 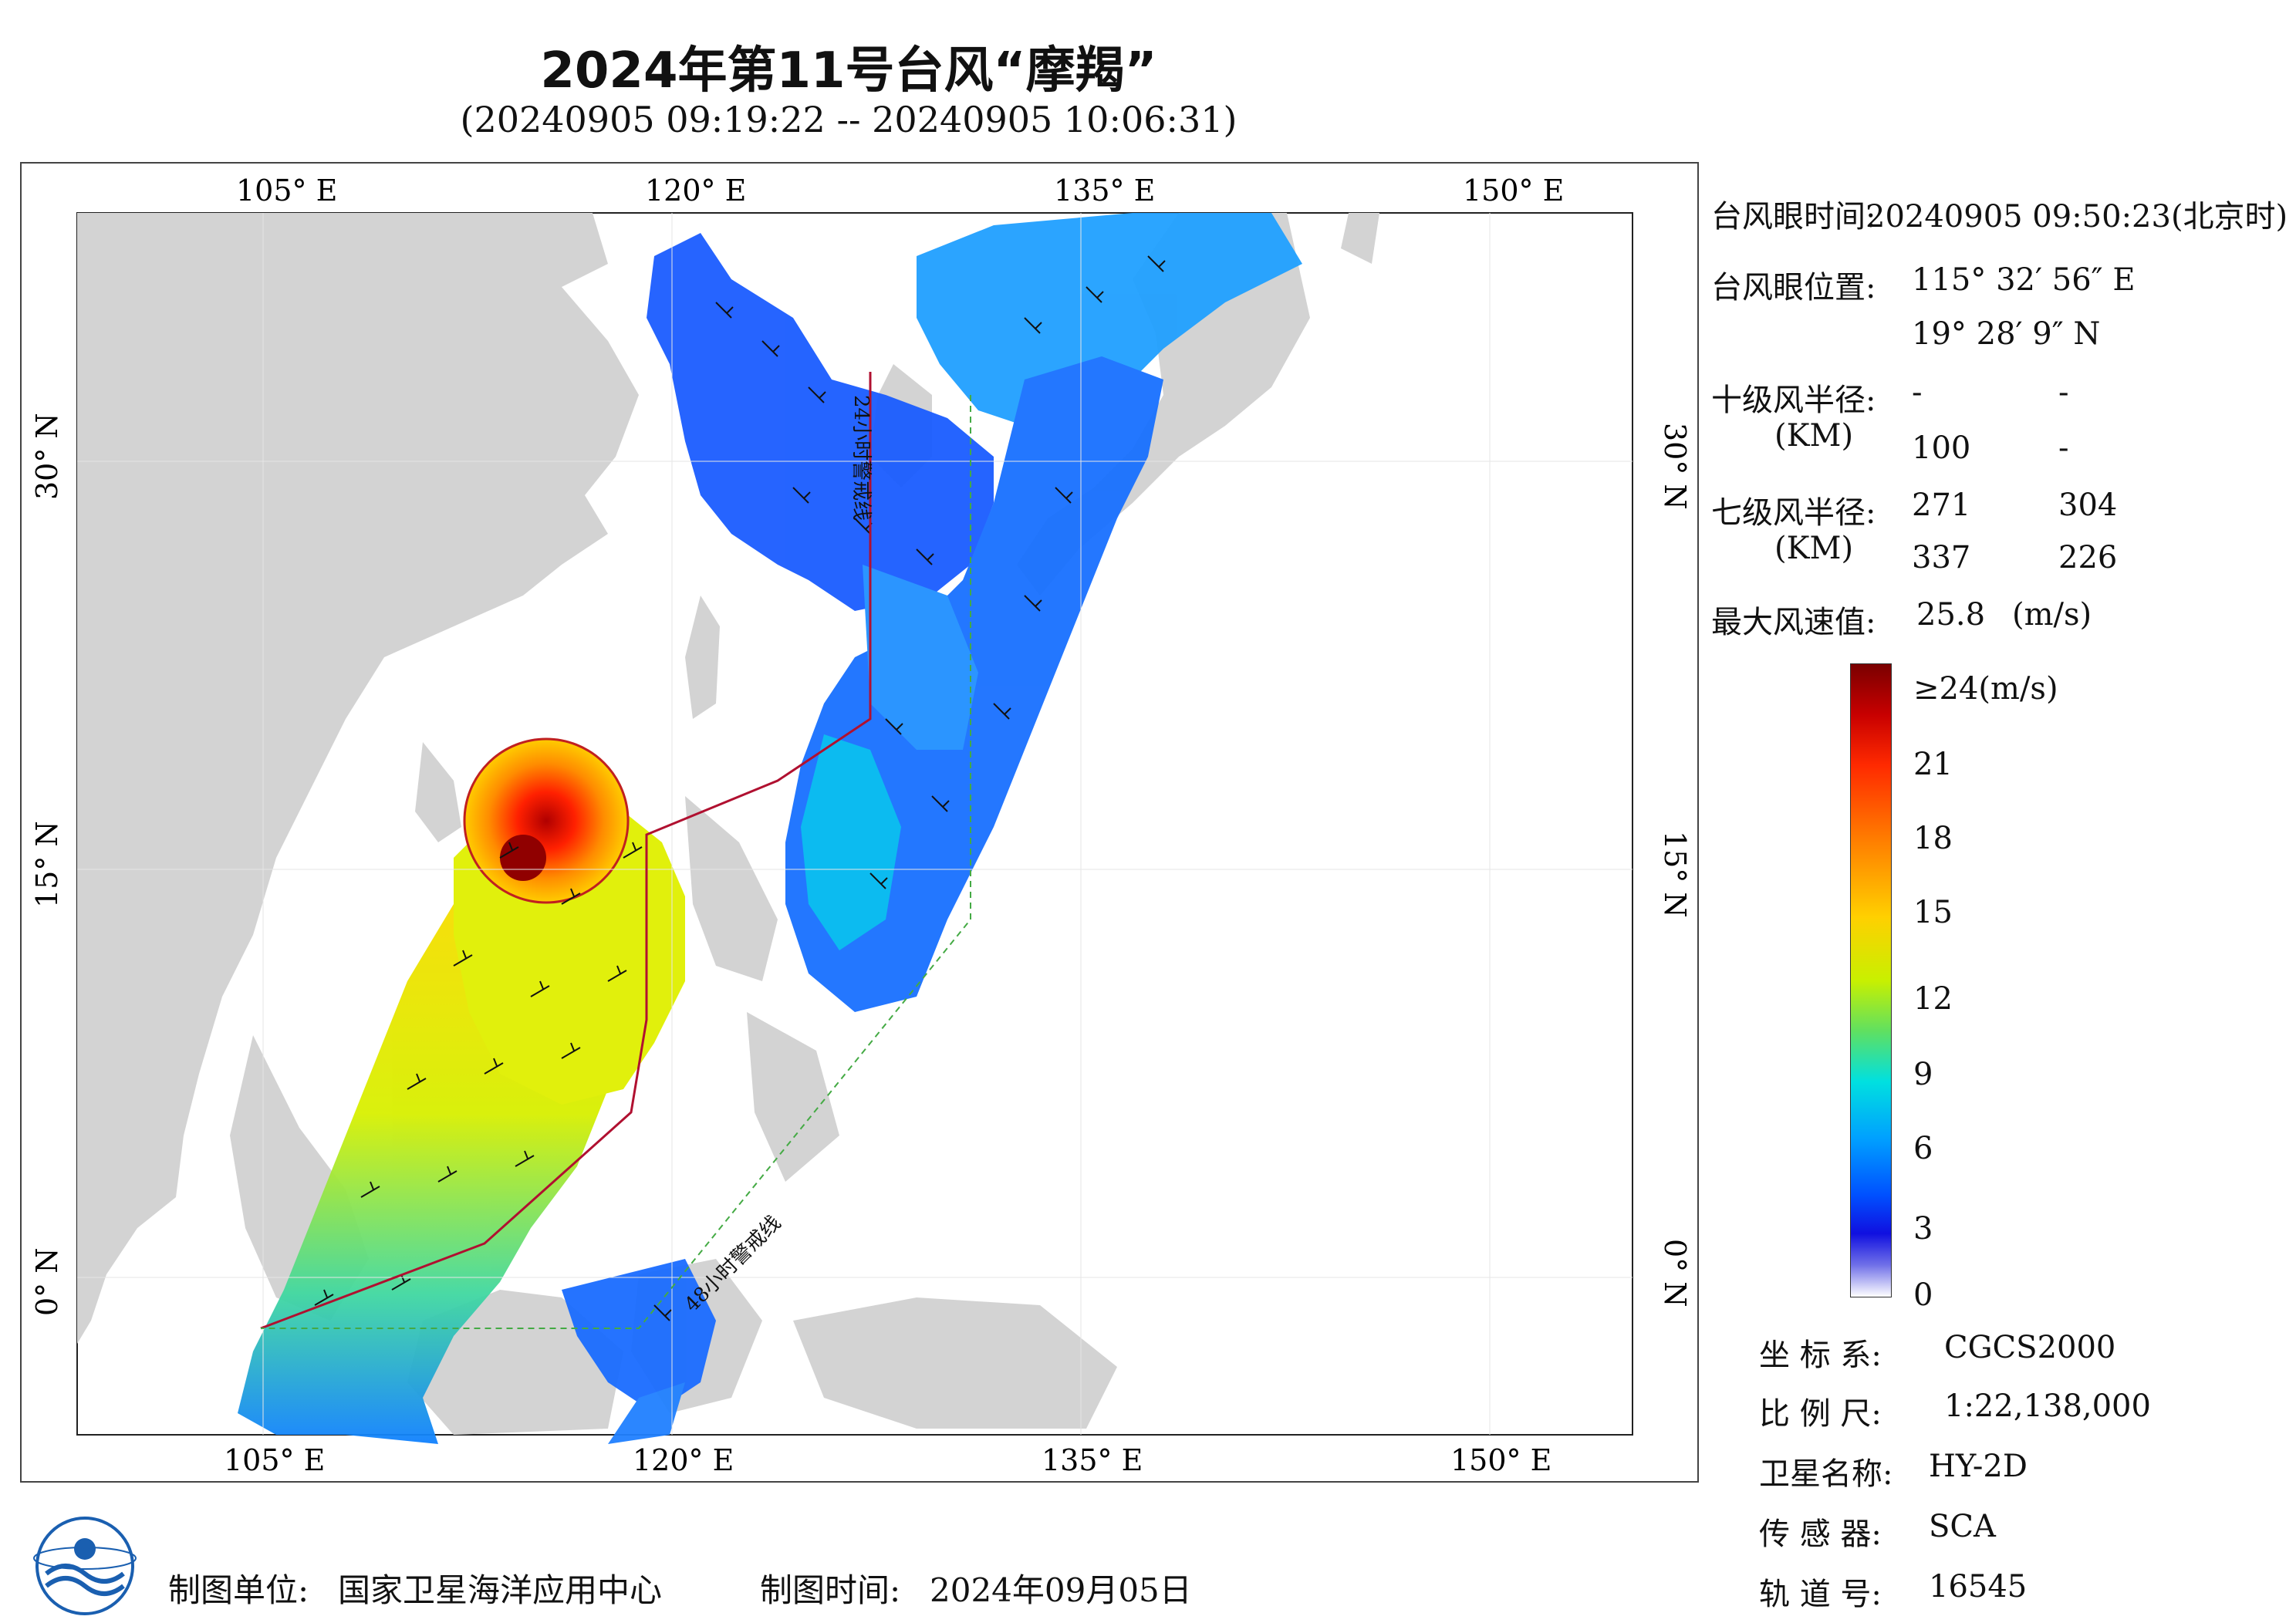 I want to click on colorbar-tick: 18, so click(x=1933, y=838).